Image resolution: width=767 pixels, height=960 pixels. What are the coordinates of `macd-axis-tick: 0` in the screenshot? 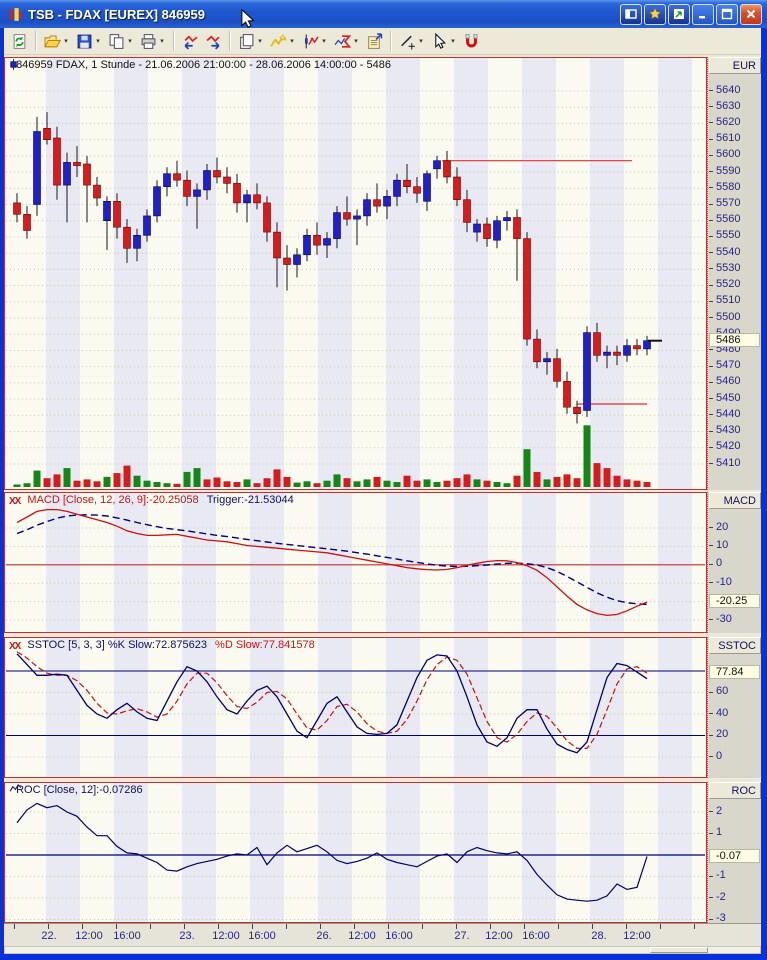 It's located at (719, 563).